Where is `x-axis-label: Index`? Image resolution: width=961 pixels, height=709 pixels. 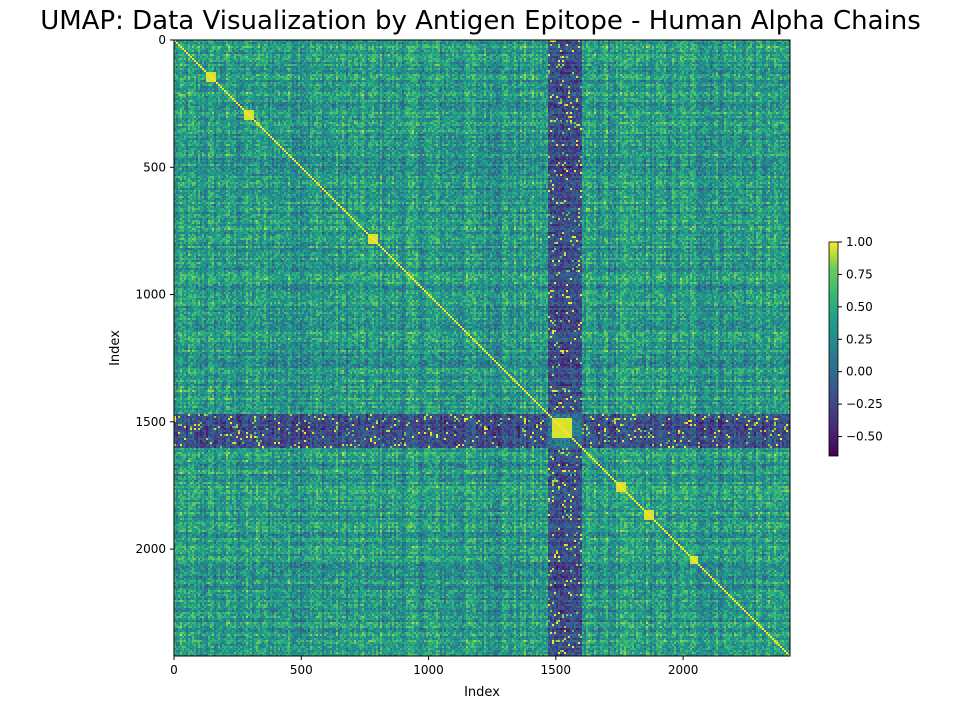
x-axis-label: Index is located at coordinates (482, 692).